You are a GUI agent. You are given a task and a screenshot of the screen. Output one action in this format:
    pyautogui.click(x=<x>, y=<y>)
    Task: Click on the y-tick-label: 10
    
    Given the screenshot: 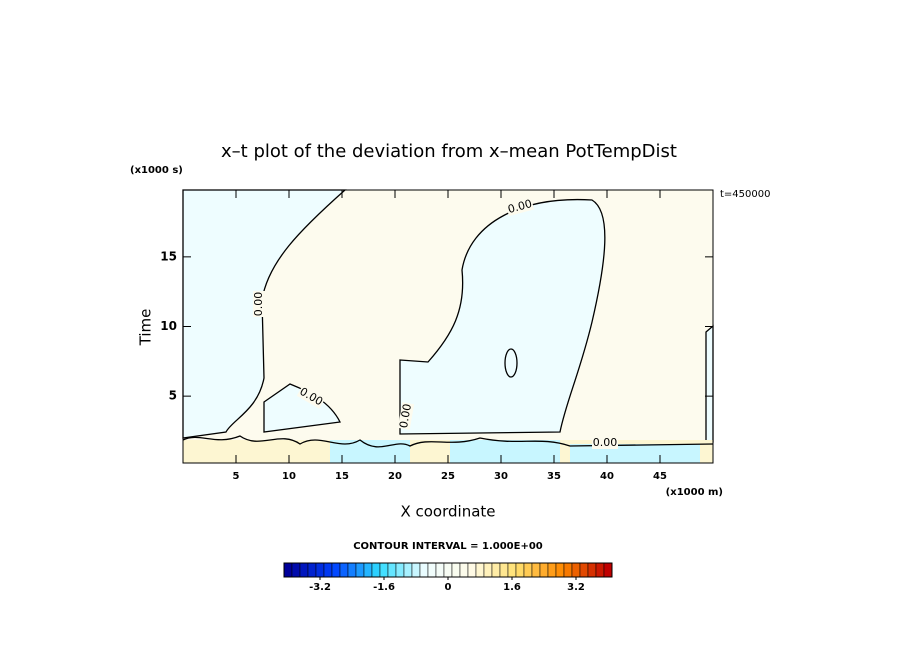 What is the action you would take?
    pyautogui.click(x=168, y=326)
    